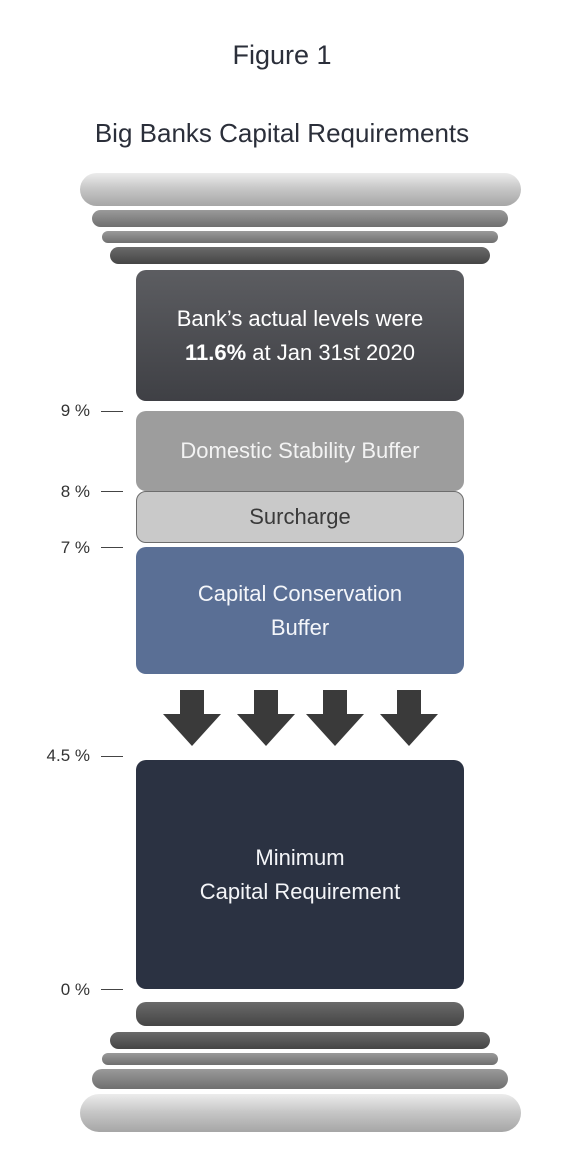  What do you see at coordinates (300, 593) in the screenshot?
I see `capital-conservation-buffer-line1: Capital Conservation` at bounding box center [300, 593].